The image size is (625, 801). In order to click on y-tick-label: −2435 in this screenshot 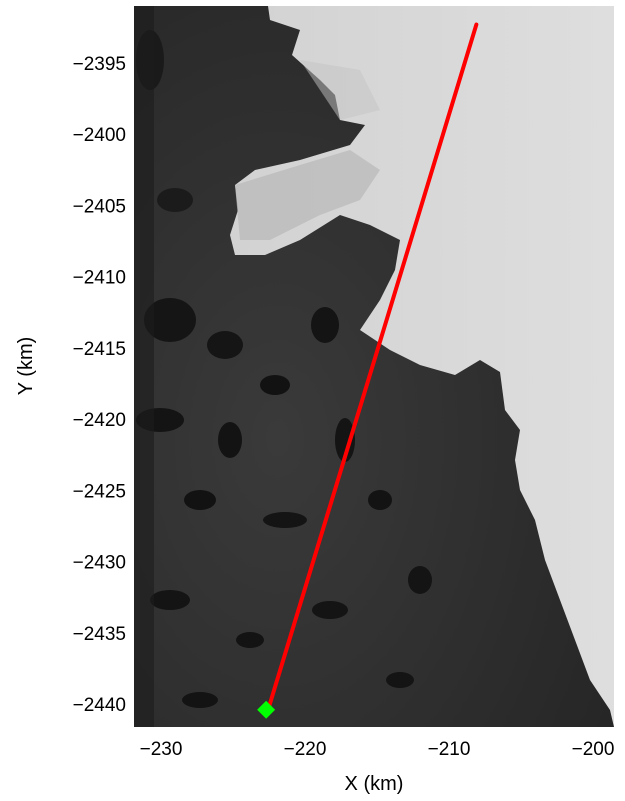, I will do `click(99, 634)`.